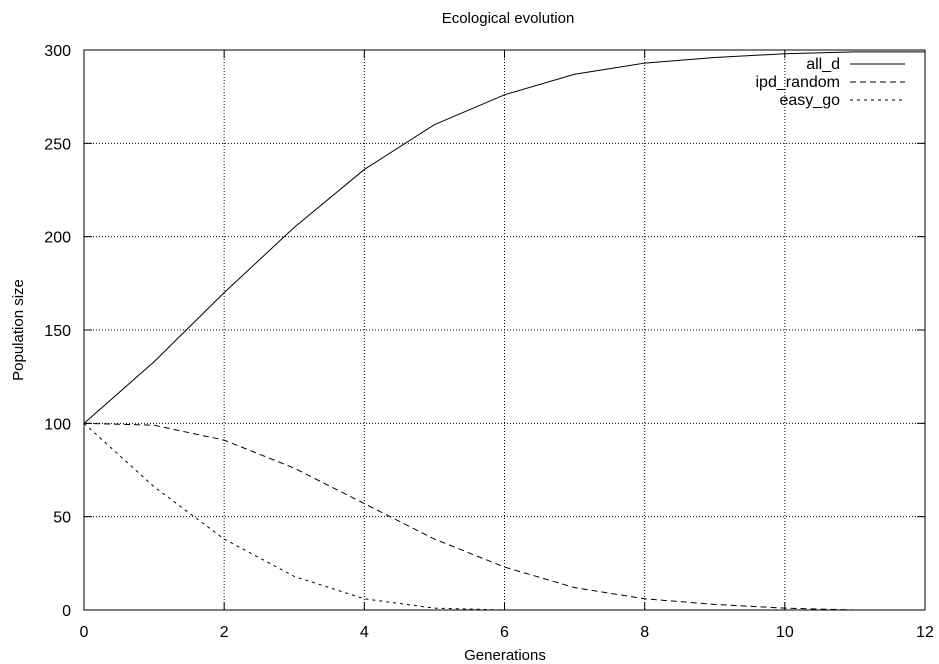 The height and width of the screenshot is (664, 939). I want to click on y-tick-label: 300, so click(57, 51).